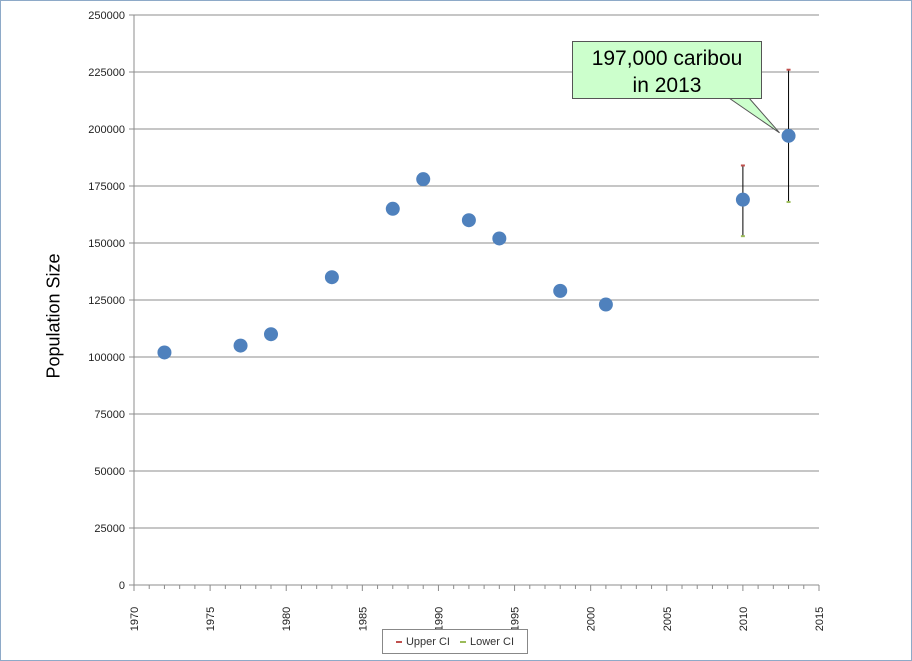  I want to click on legend-item-upper-ci: Upper CI, so click(422, 641).